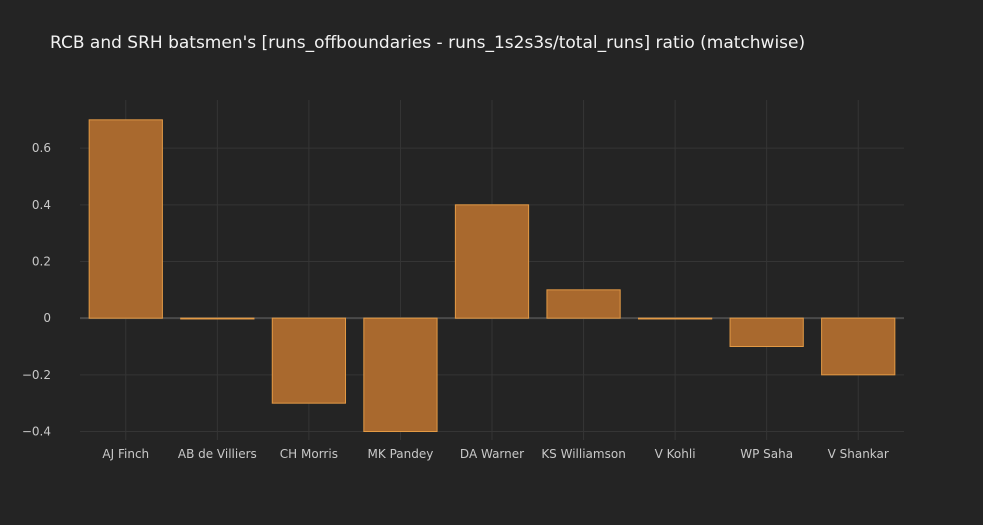 The image size is (983, 525). What do you see at coordinates (125, 454) in the screenshot?
I see `x-tick-label: AJ Finch` at bounding box center [125, 454].